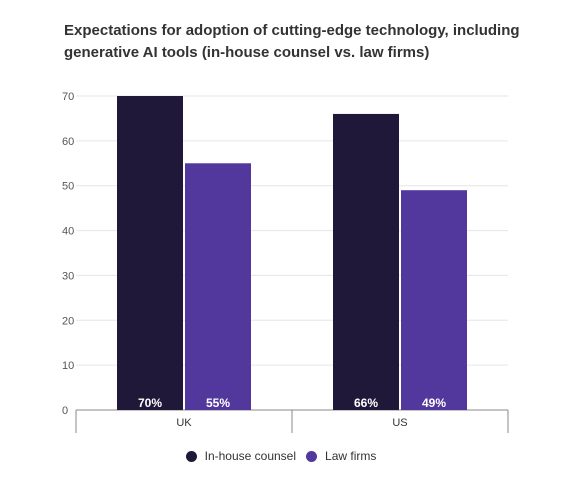 The height and width of the screenshot is (484, 562). Describe the element at coordinates (184, 423) in the screenshot. I see `x-tick-label: UK` at that location.